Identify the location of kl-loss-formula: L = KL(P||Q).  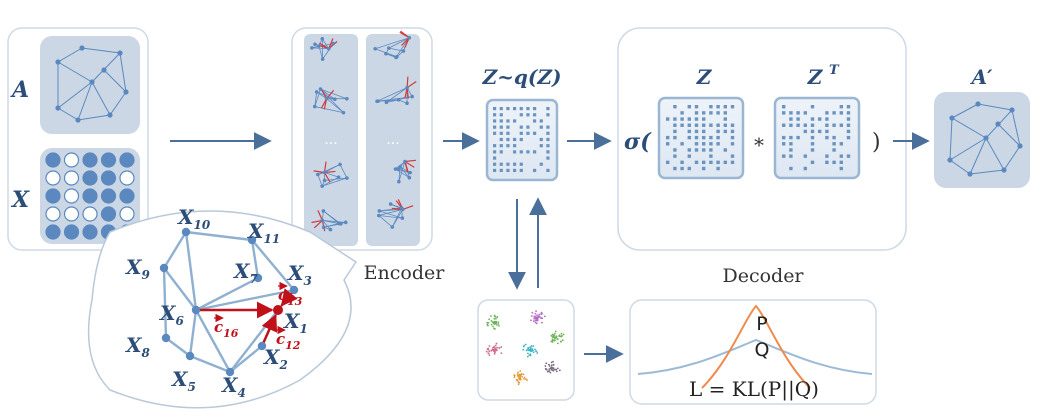
(754, 389).